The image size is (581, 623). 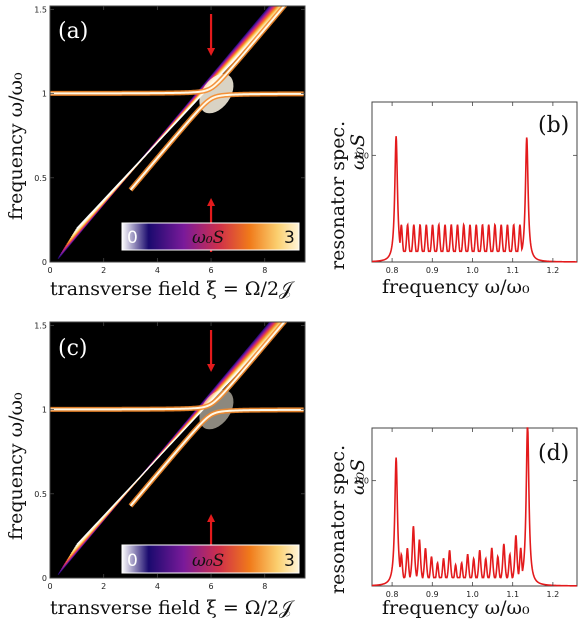 What do you see at coordinates (73, 31) in the screenshot?
I see `panel-label: (a)` at bounding box center [73, 31].